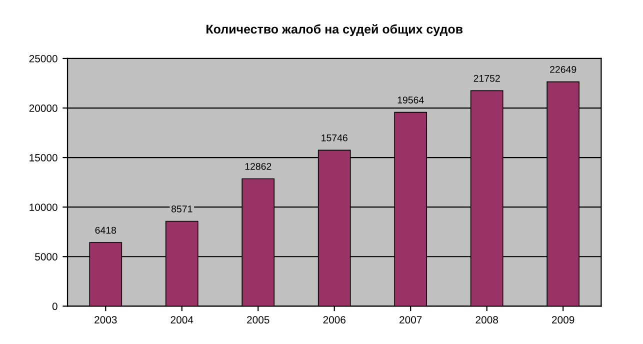 Image resolution: width=643 pixels, height=344 pixels. I want to click on y-tick-label: 25000, so click(43, 58).